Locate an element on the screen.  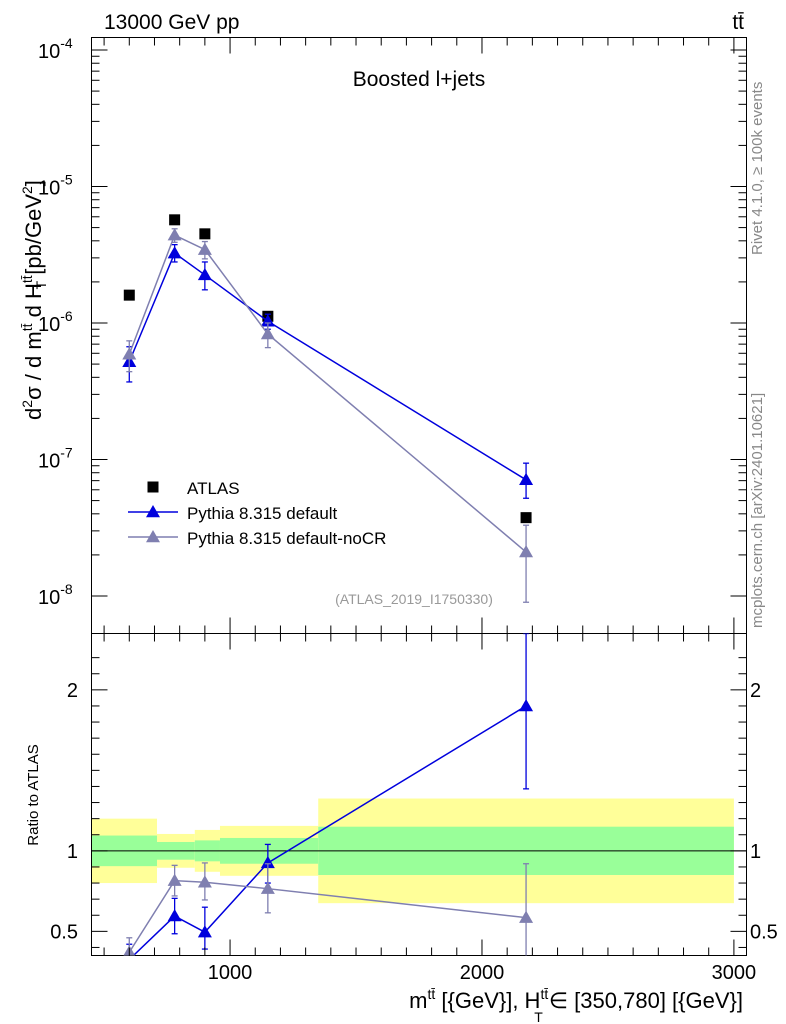
xlabel-range: ∈ [350,780] [{GeV}] is located at coordinates (643, 1000).